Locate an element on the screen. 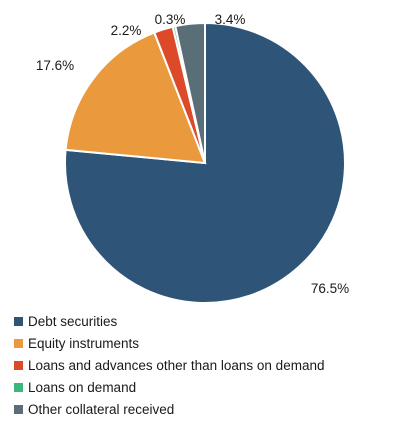 Image resolution: width=402 pixels, height=440 pixels. legend-label: Debt securities is located at coordinates (73, 321).